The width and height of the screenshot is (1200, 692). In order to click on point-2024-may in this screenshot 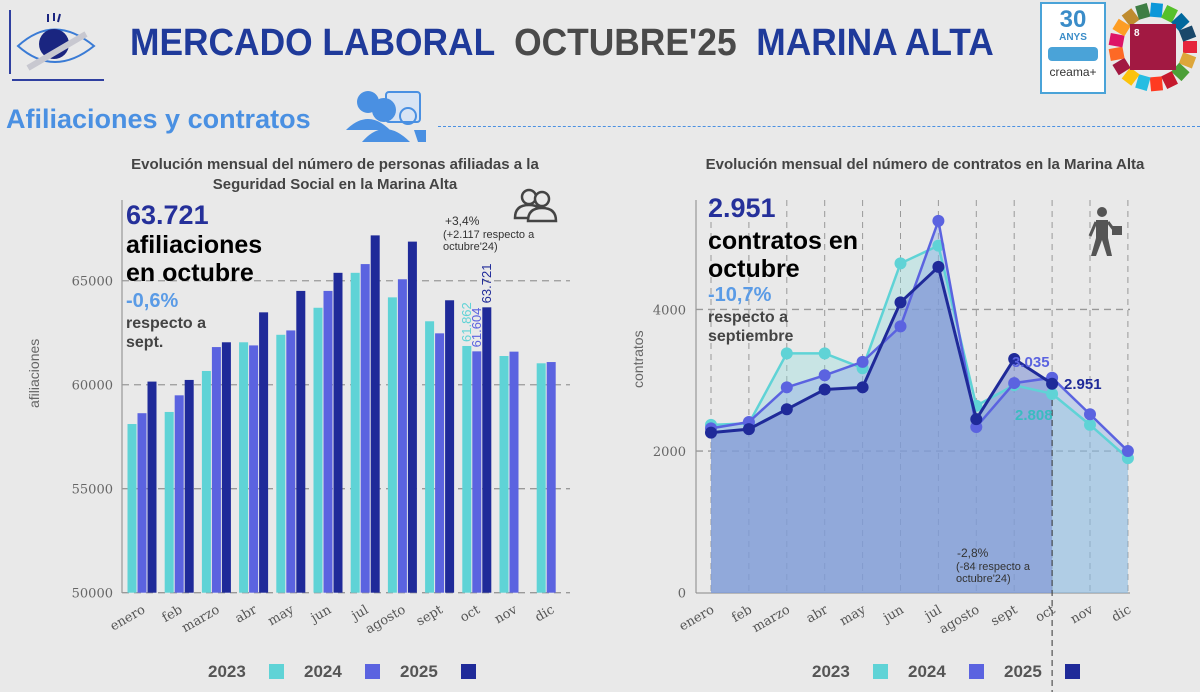, I will do `click(862, 361)`.